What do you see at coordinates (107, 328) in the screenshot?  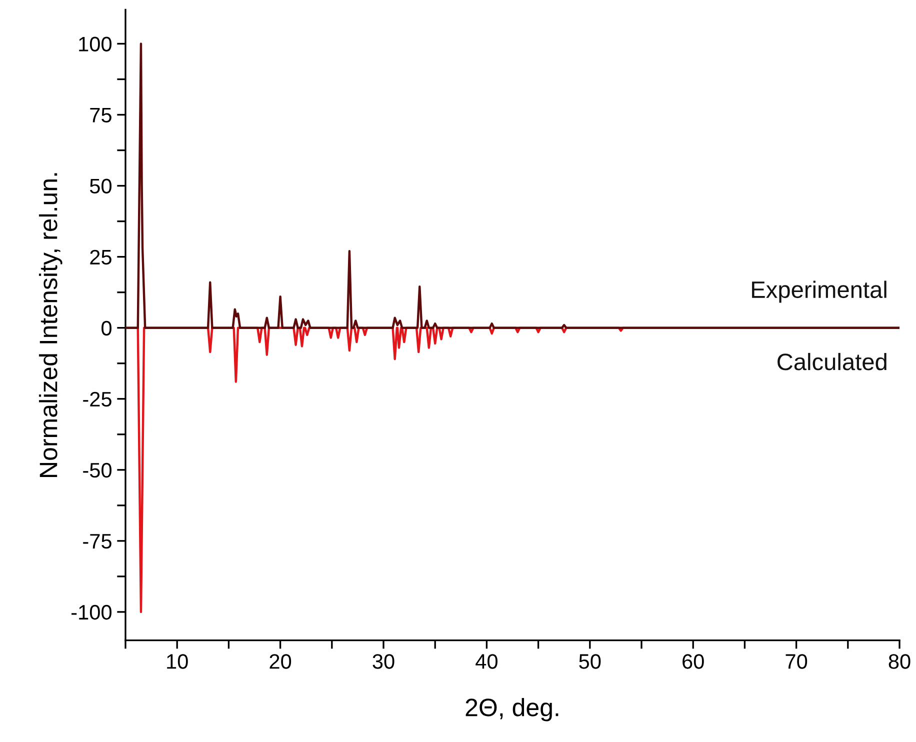 I see `y-tick-label: 0` at bounding box center [107, 328].